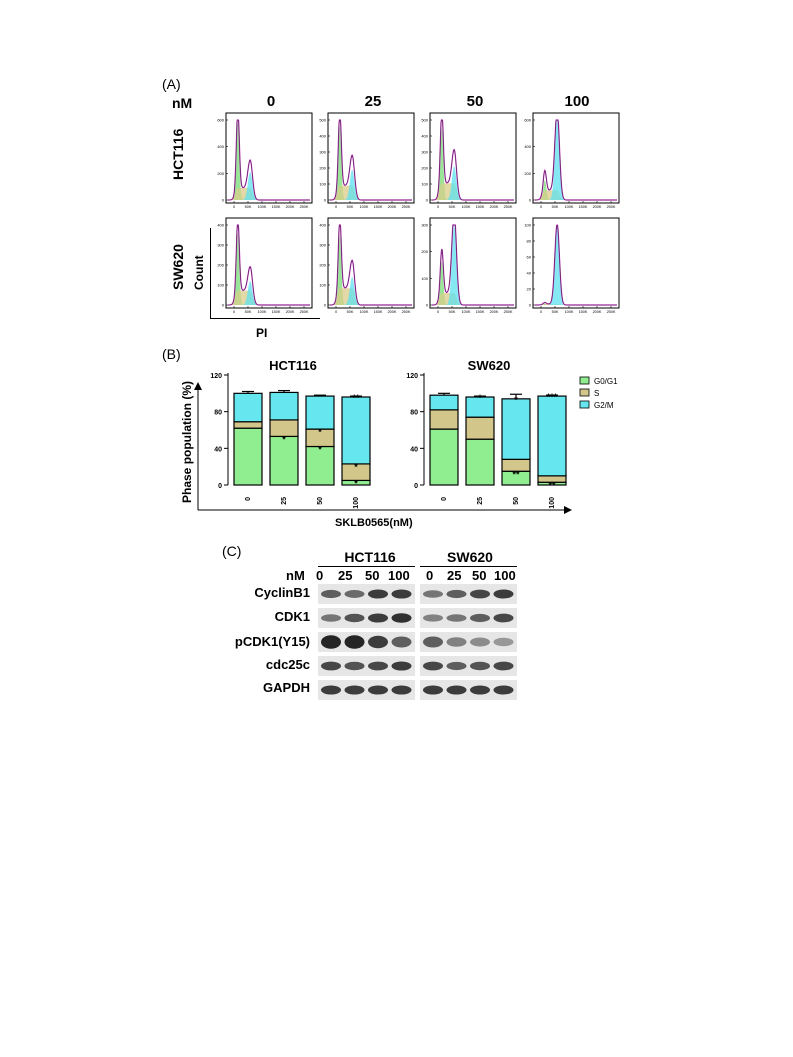 Image resolution: width=793 pixels, height=1057 pixels. What do you see at coordinates (399, 575) in the screenshot?
I see `lane-hct-100: 100` at bounding box center [399, 575].